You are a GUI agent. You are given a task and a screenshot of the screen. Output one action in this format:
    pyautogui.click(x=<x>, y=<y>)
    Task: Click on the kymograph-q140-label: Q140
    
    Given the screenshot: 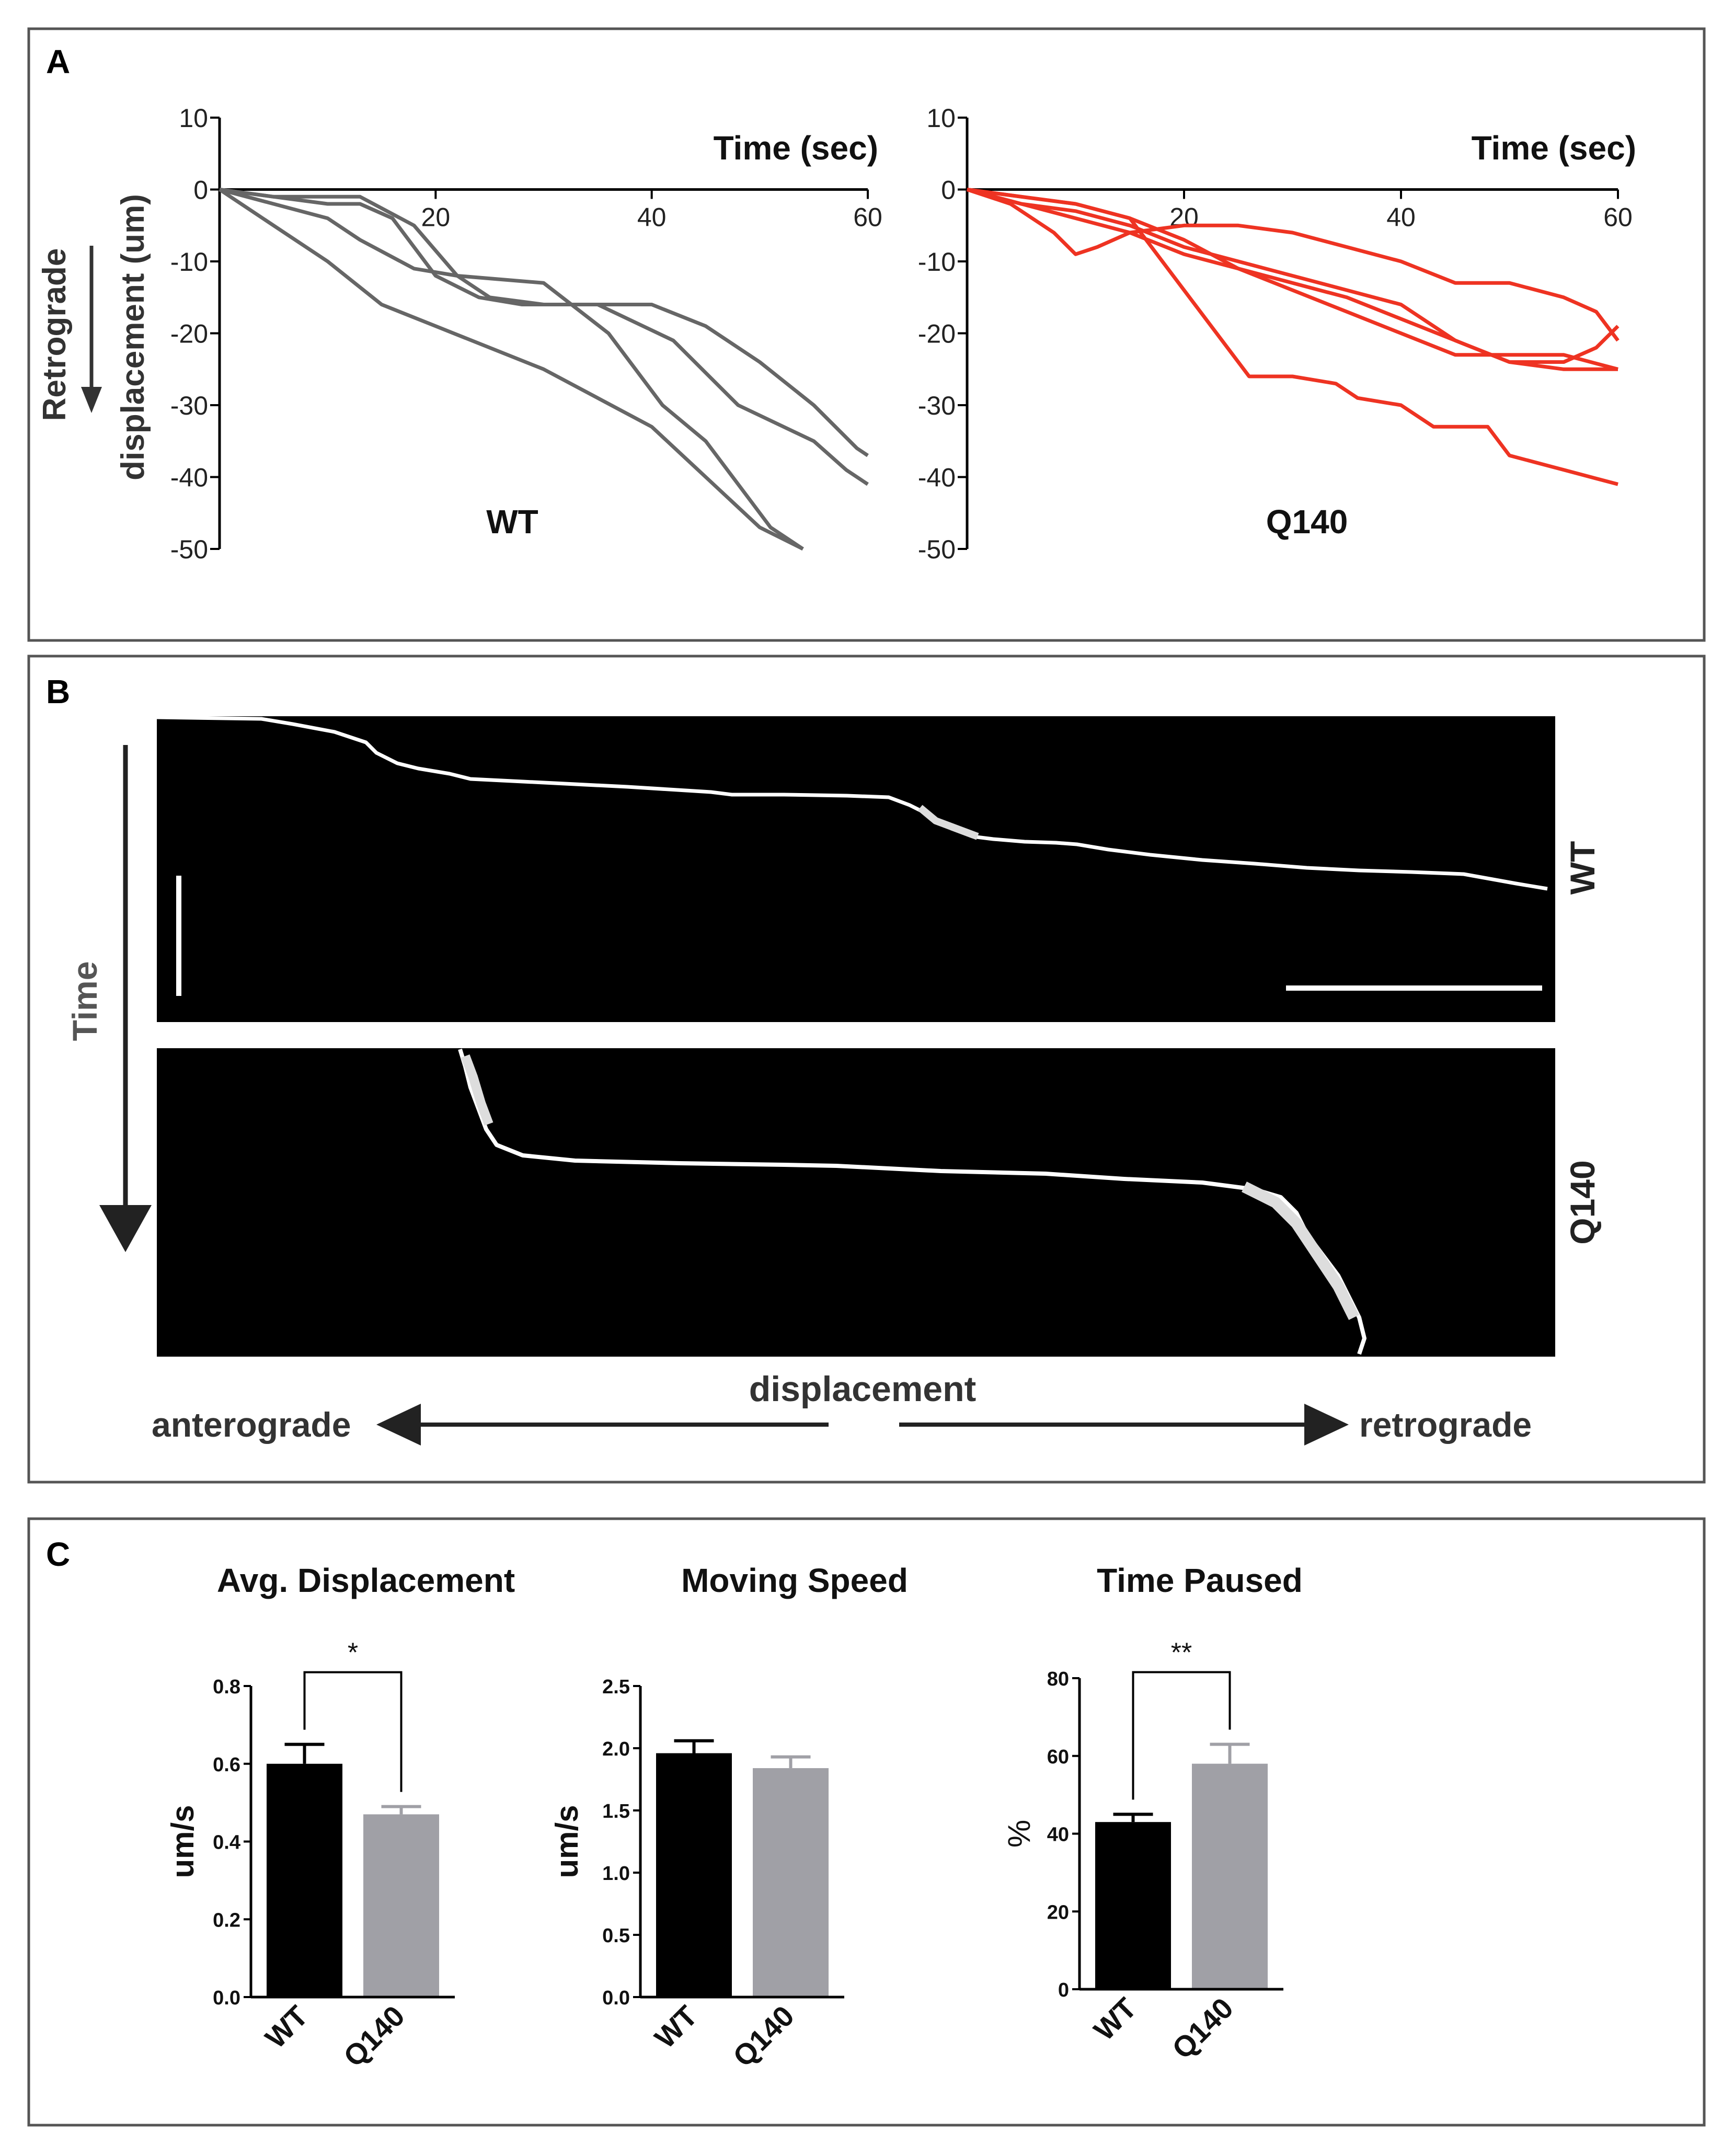 What is the action you would take?
    pyautogui.click(x=1582, y=1202)
    